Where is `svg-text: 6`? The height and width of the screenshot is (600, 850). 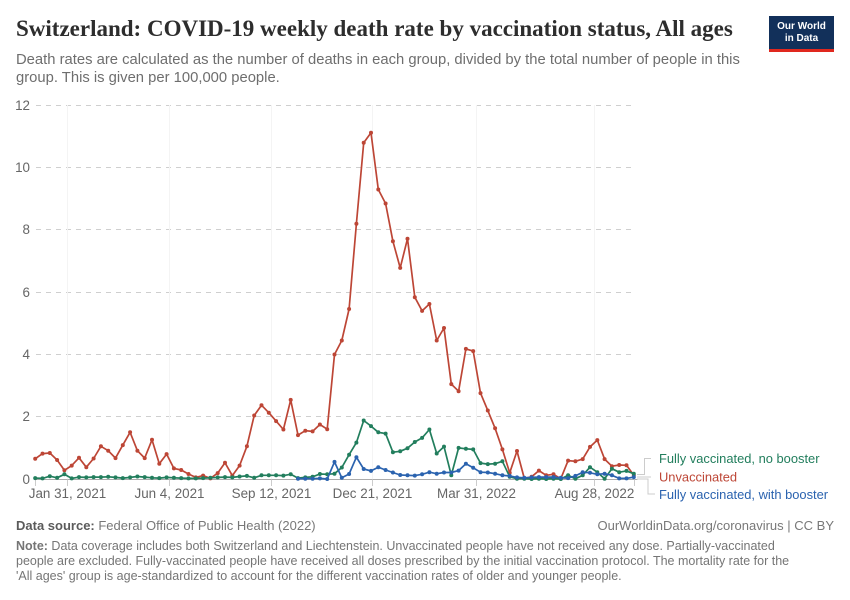
svg-text: 6 is located at coordinates (26, 292).